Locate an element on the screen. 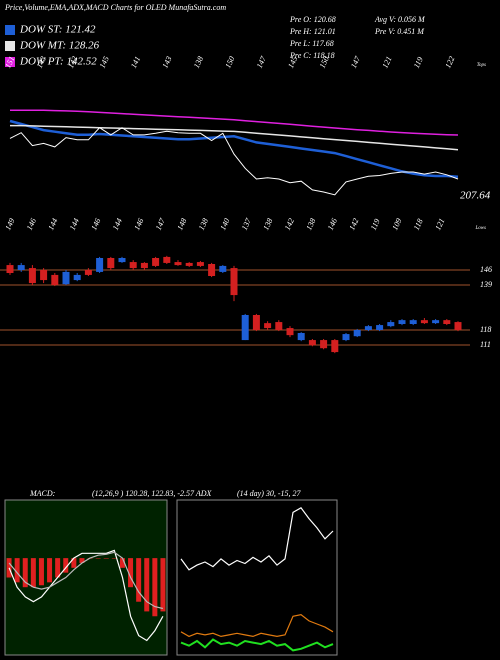 This screenshot has width=500, height=660. adx-panel is located at coordinates (257, 577).